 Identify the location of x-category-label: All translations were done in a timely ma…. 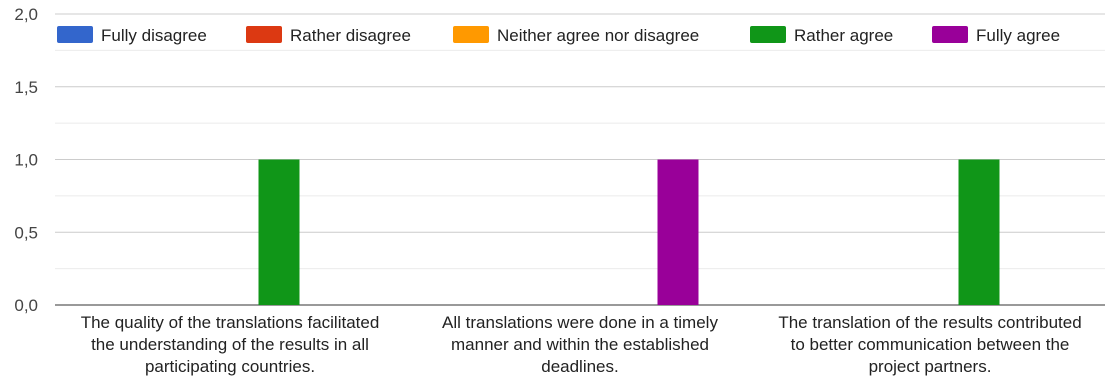
(580, 344).